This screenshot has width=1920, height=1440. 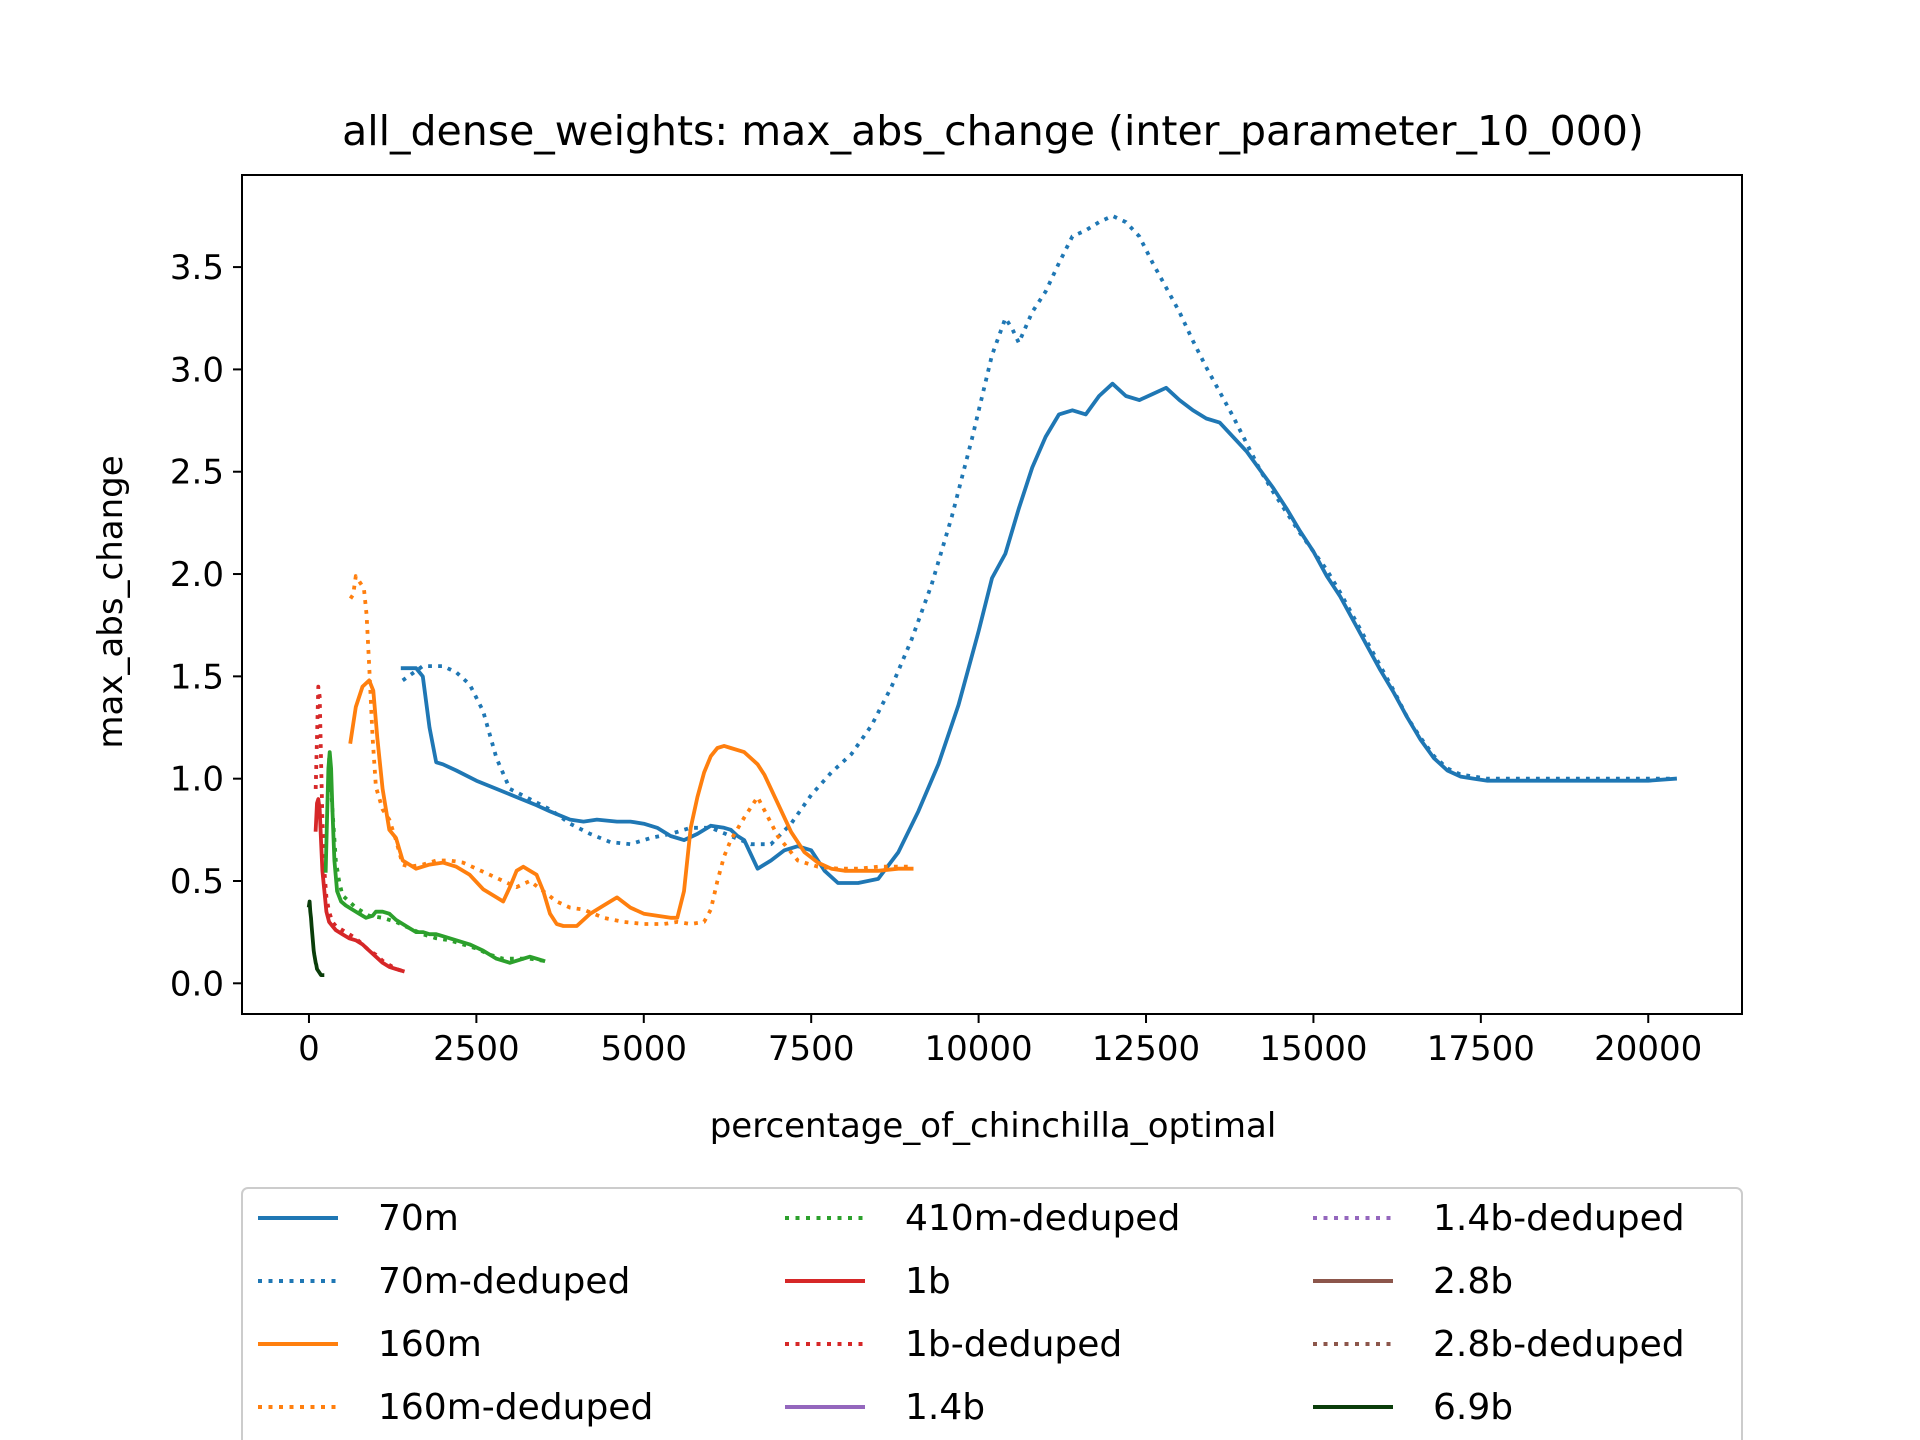 What do you see at coordinates (644, 1049) in the screenshot?
I see `x-tick-label: 5000` at bounding box center [644, 1049].